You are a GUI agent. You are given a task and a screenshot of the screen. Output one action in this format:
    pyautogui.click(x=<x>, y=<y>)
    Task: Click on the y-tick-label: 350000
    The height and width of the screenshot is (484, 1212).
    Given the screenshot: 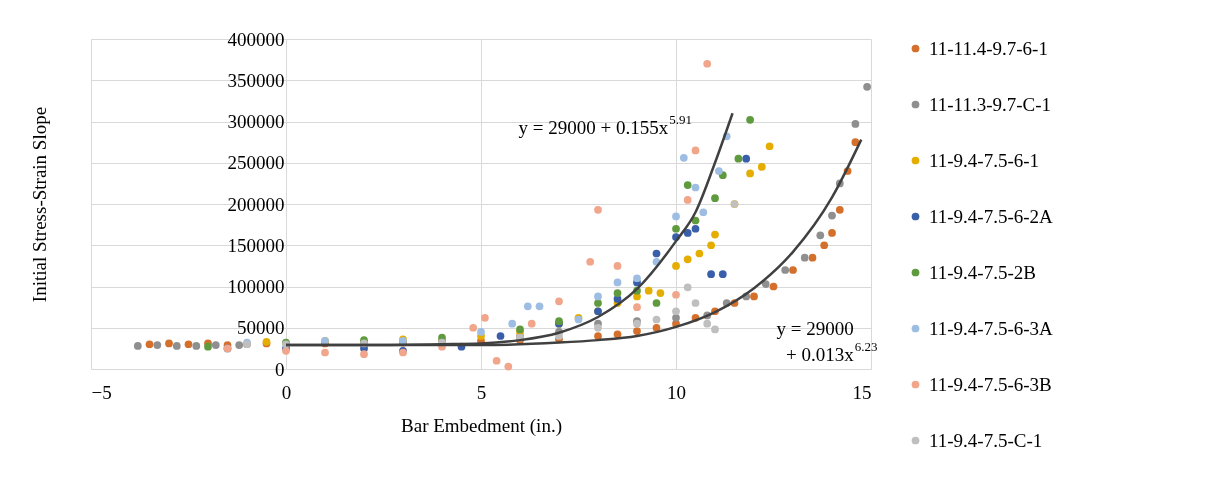 What is the action you would take?
    pyautogui.click(x=256, y=80)
    